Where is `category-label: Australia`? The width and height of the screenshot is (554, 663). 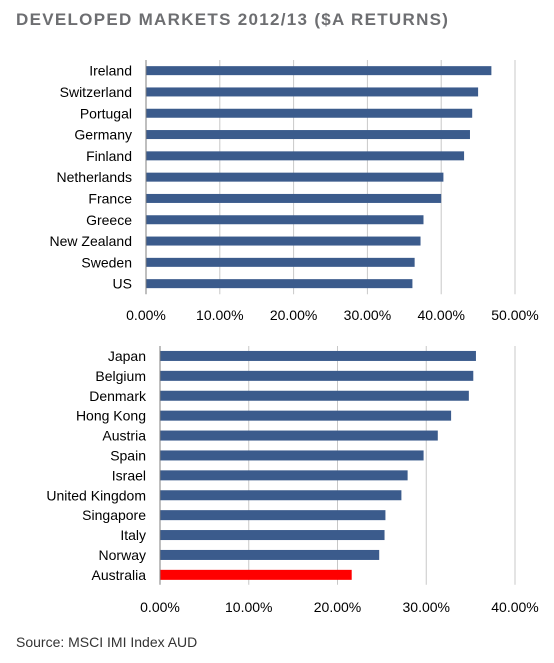 category-label: Australia is located at coordinates (119, 575).